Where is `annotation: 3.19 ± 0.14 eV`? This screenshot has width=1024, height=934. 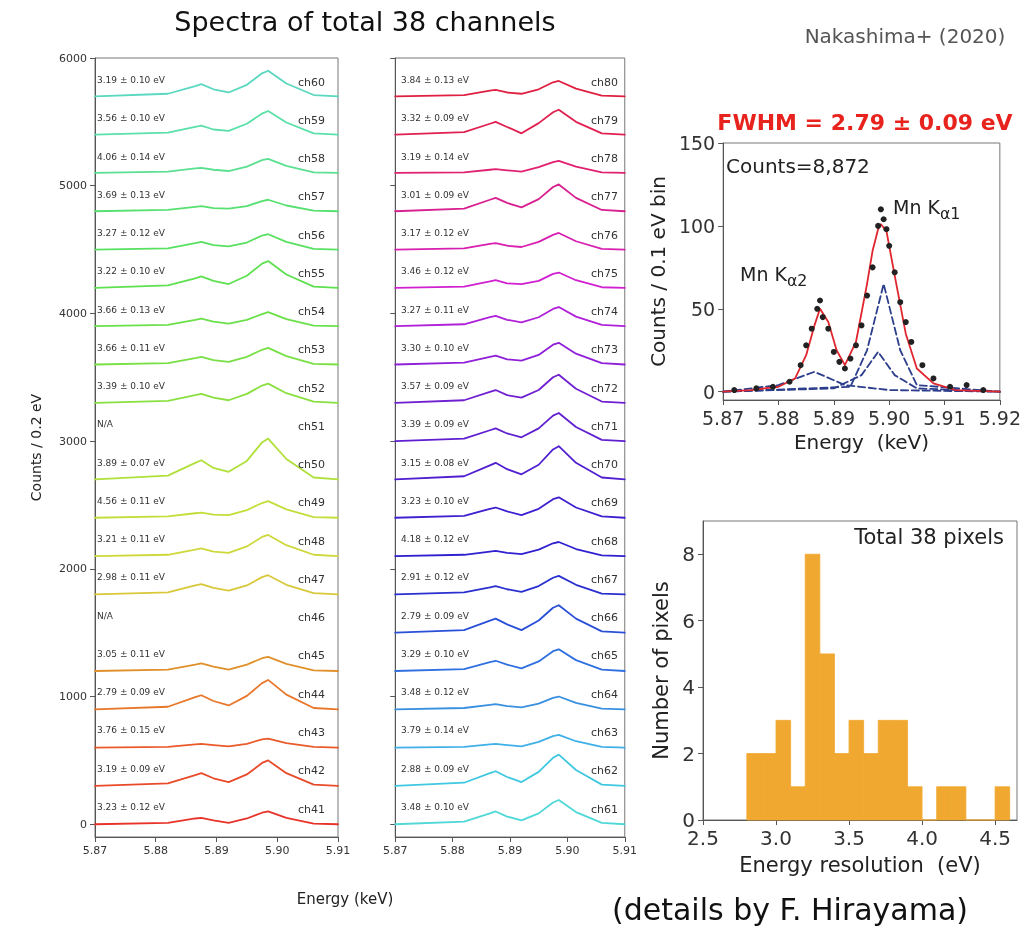
annotation: 3.19 ± 0.14 eV is located at coordinates (435, 156).